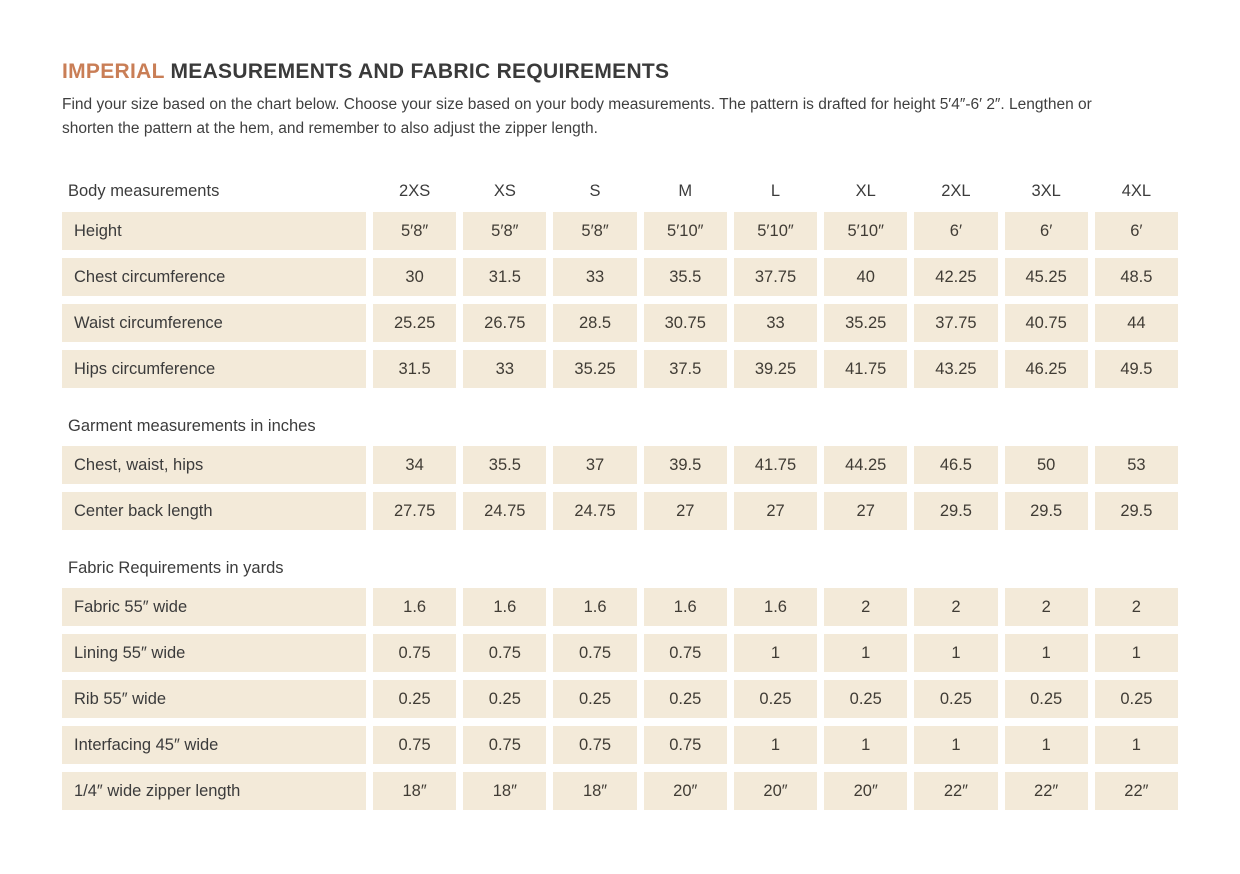  What do you see at coordinates (415, 277) in the screenshot?
I see `table-cell: 30` at bounding box center [415, 277].